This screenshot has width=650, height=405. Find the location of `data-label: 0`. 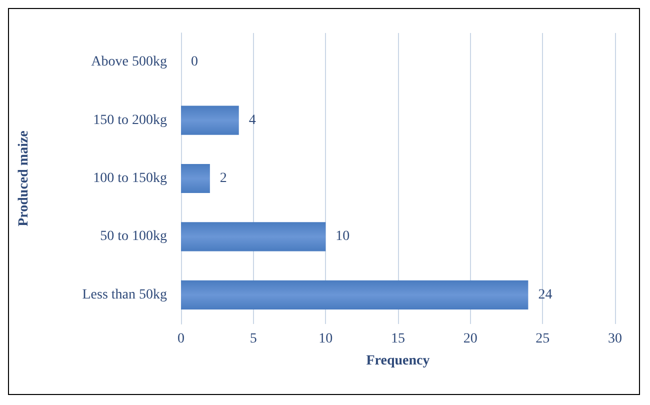

data-label: 0 is located at coordinates (194, 62).